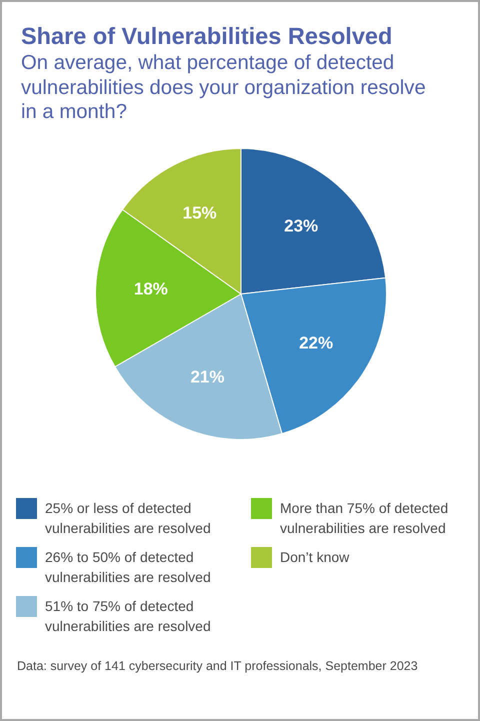 This screenshot has height=721, width=480. Describe the element at coordinates (207, 376) in the screenshot. I see `data-label: 21%` at that location.